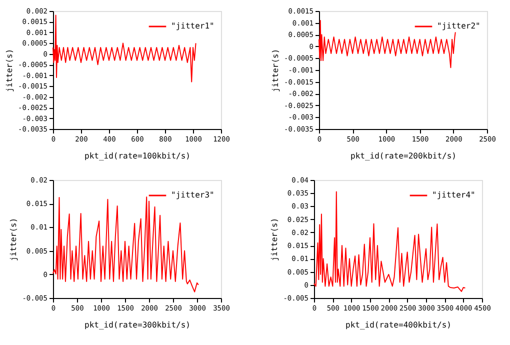 Image resolution: width=510 pixels, height=345 pixels. What do you see at coordinates (458, 26) in the screenshot?
I see `legend-label: "jitter2"` at bounding box center [458, 26].